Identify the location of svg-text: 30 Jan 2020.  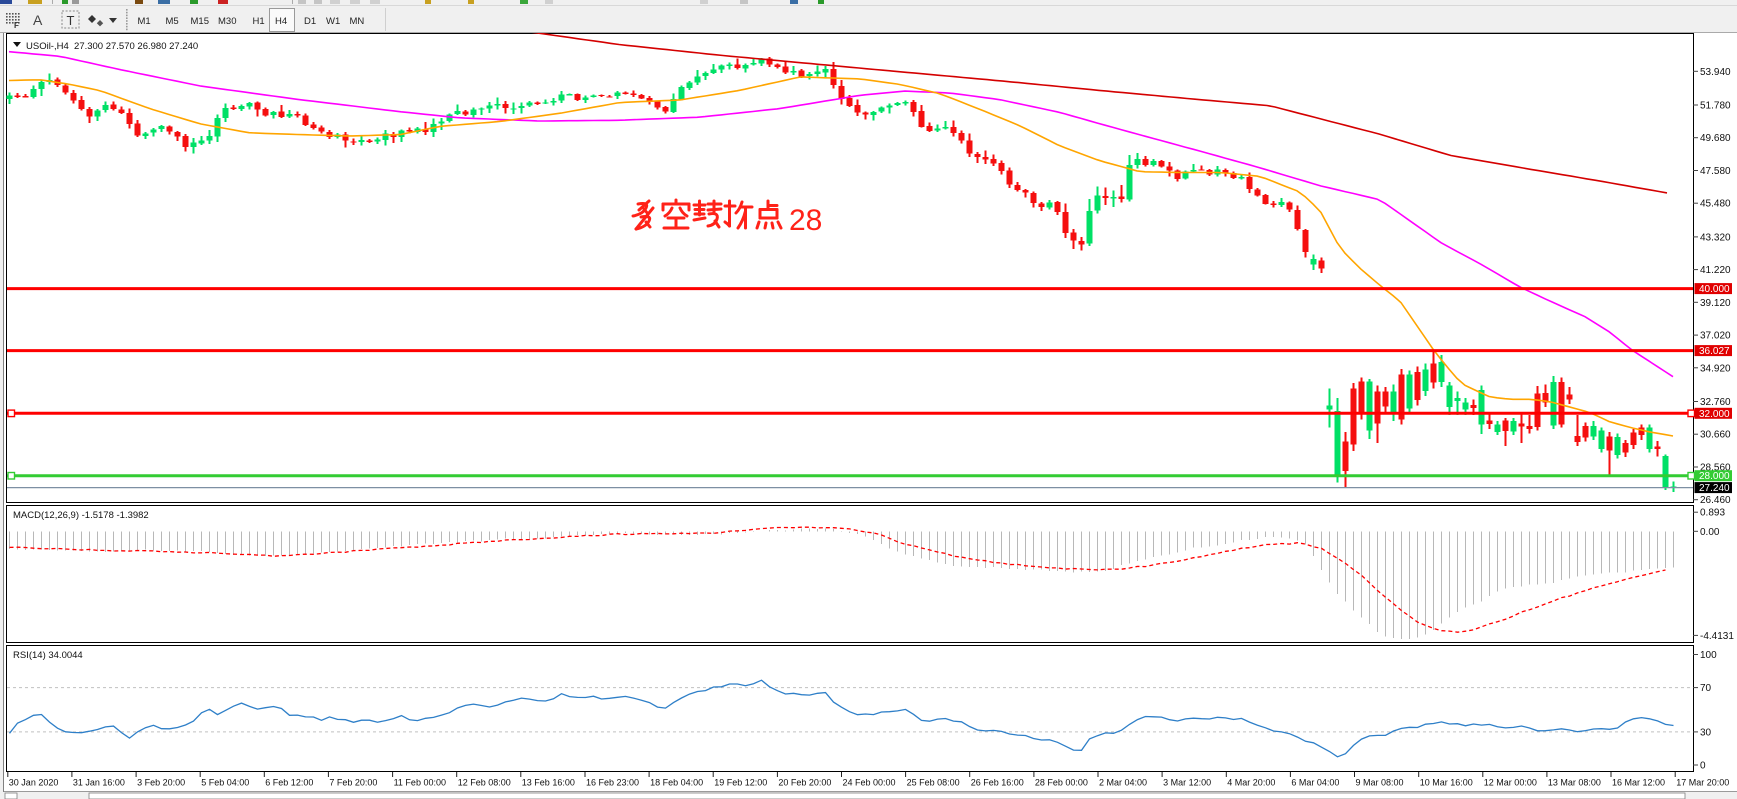
(34, 783).